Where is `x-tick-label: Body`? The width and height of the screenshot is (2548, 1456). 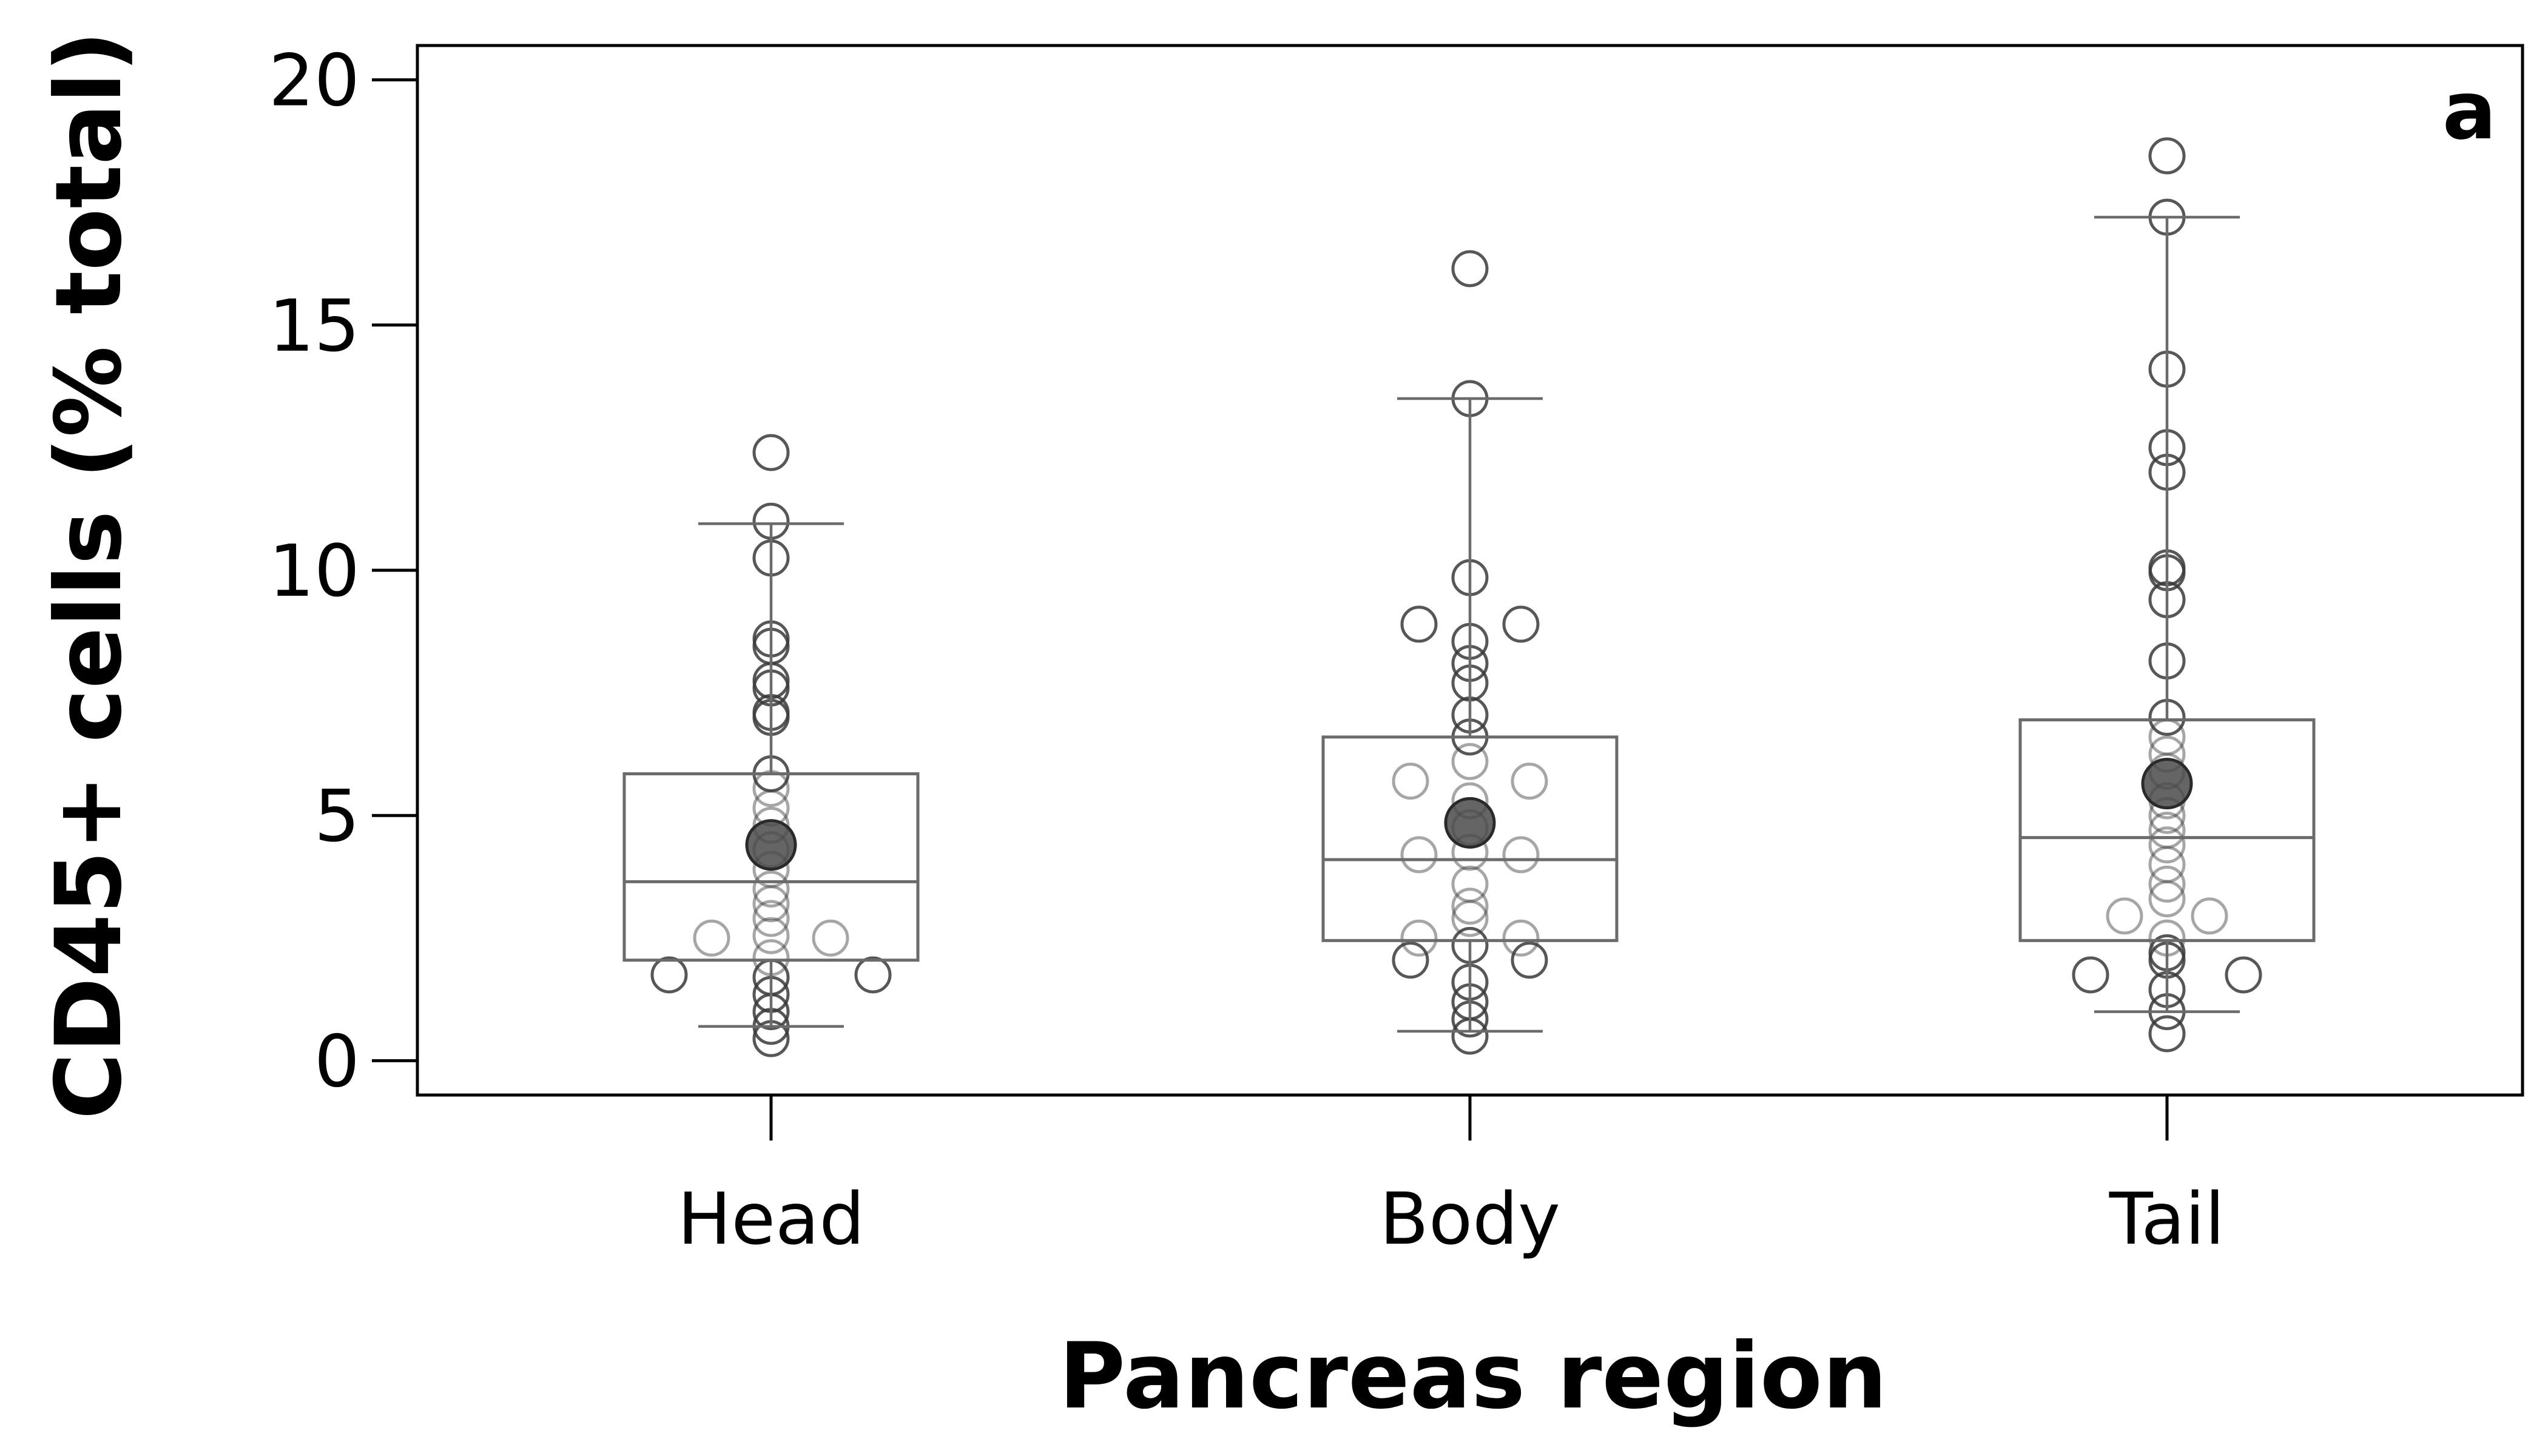
x-tick-label: Body is located at coordinates (1470, 1219).